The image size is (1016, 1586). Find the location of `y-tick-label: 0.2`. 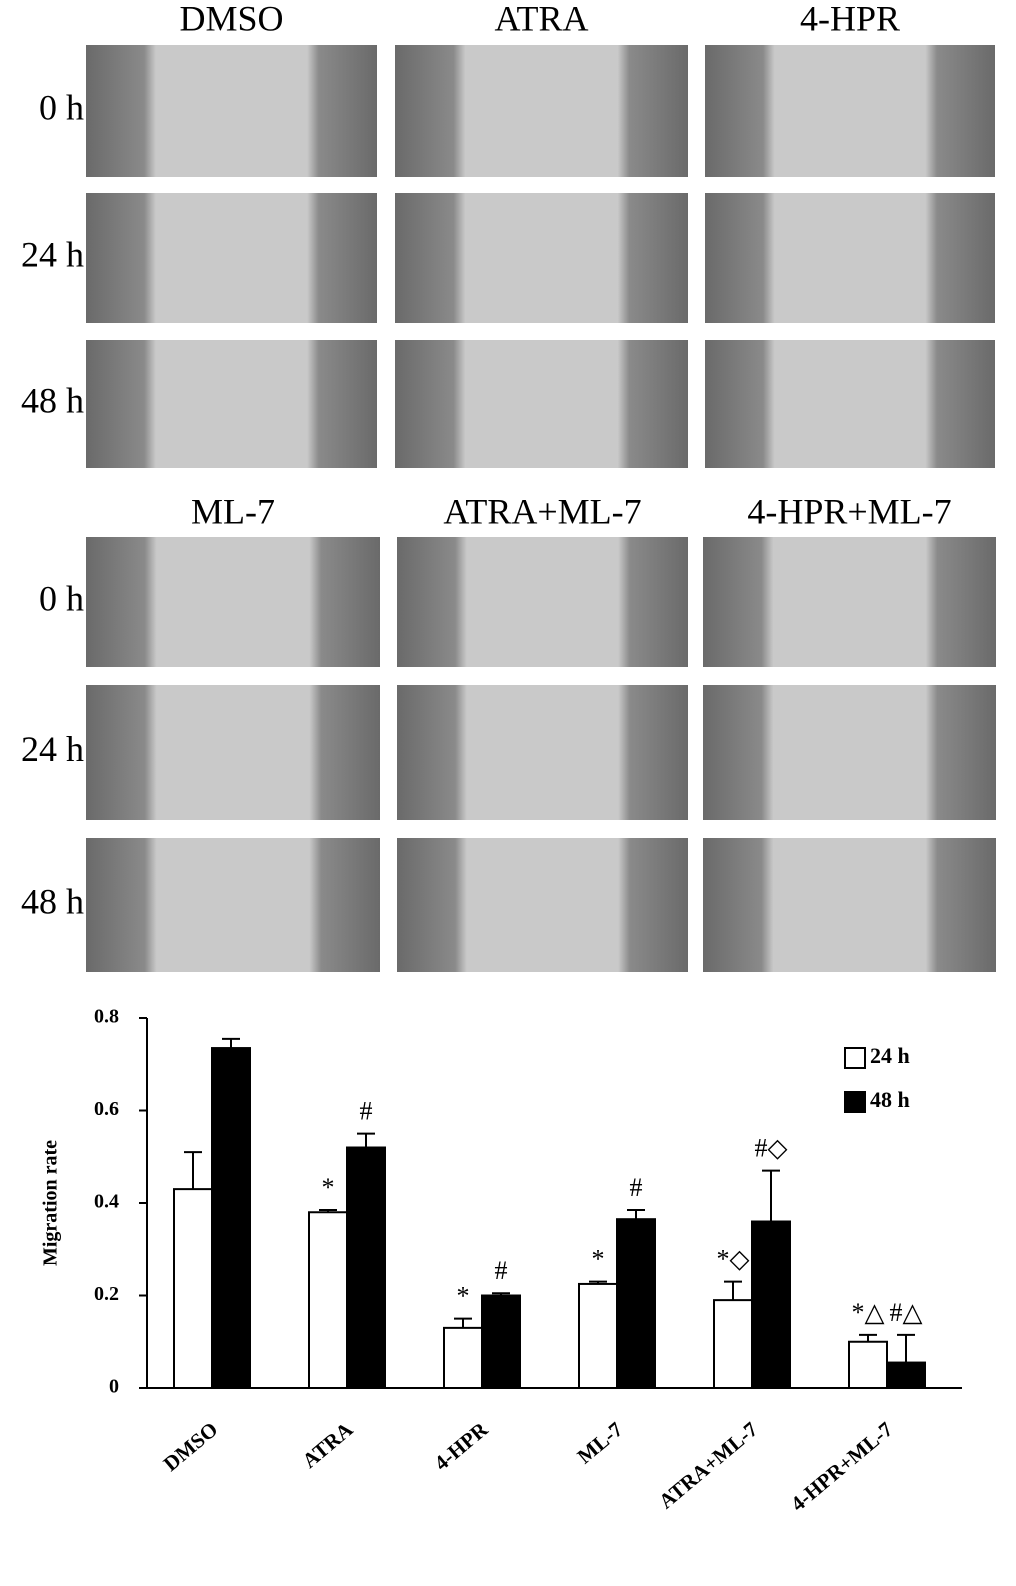

y-tick-label: 0.2 is located at coordinates (106, 1294).